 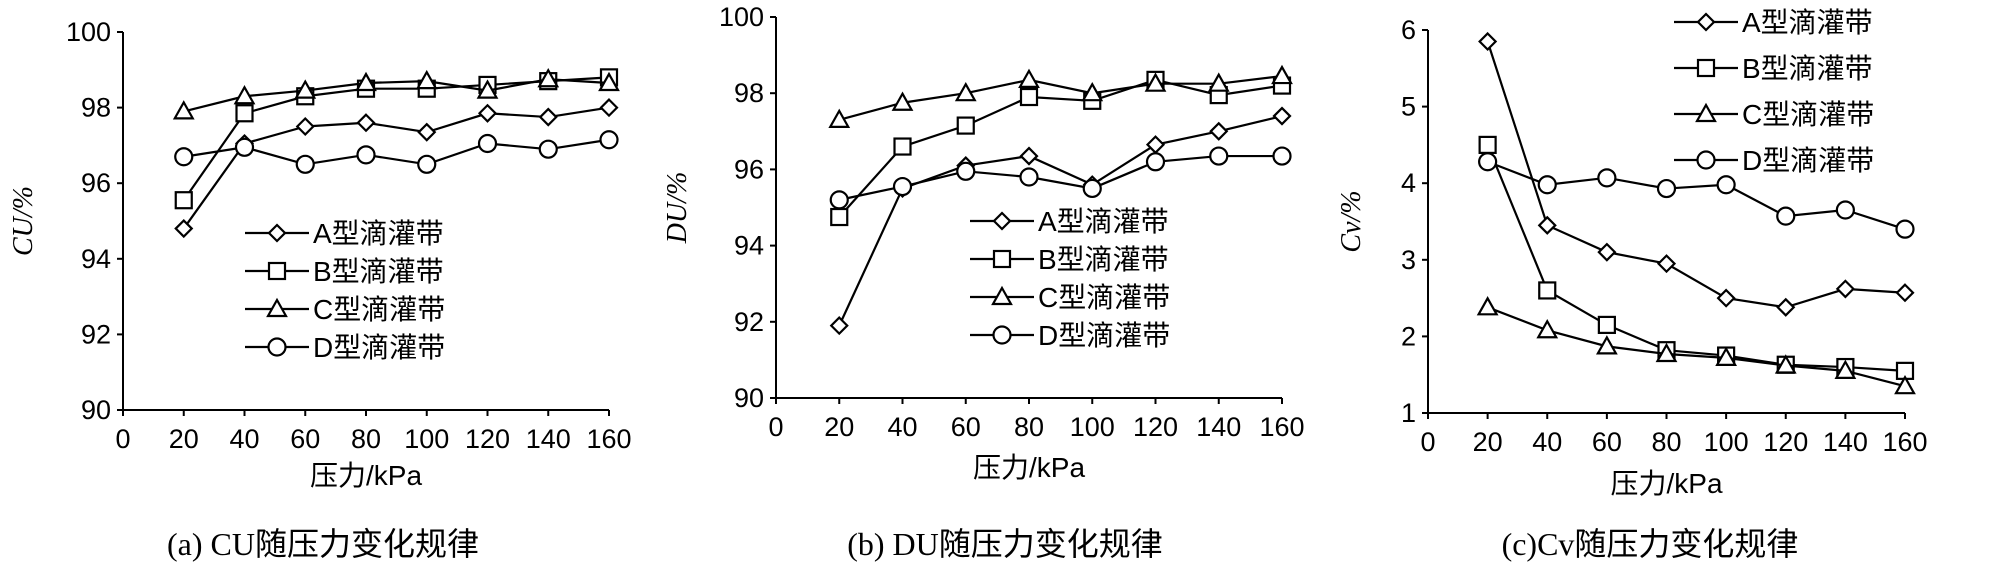 What do you see at coordinates (677, 208) in the screenshot?
I see `y-axis-label: DU/%` at bounding box center [677, 208].